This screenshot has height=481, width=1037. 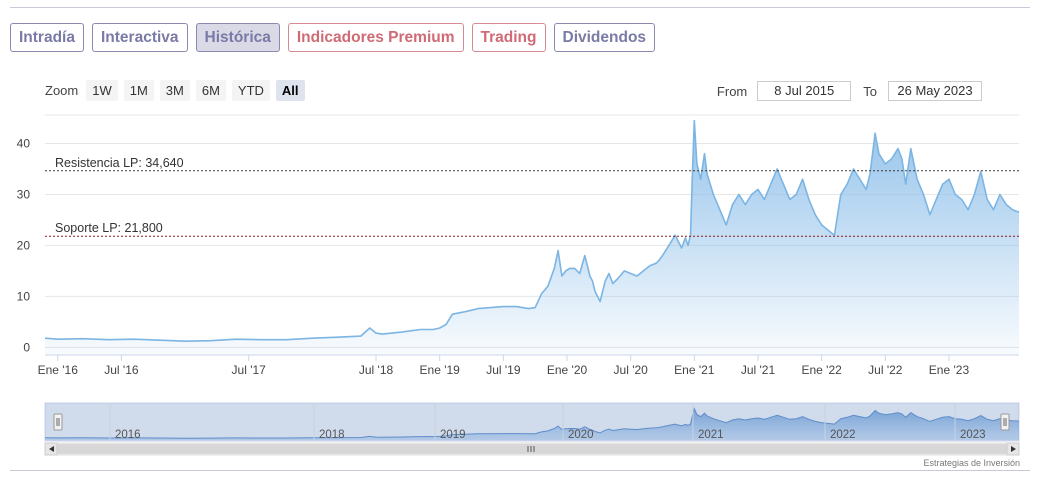 I want to click on zoom-3m-button: 3M, so click(x=174, y=90).